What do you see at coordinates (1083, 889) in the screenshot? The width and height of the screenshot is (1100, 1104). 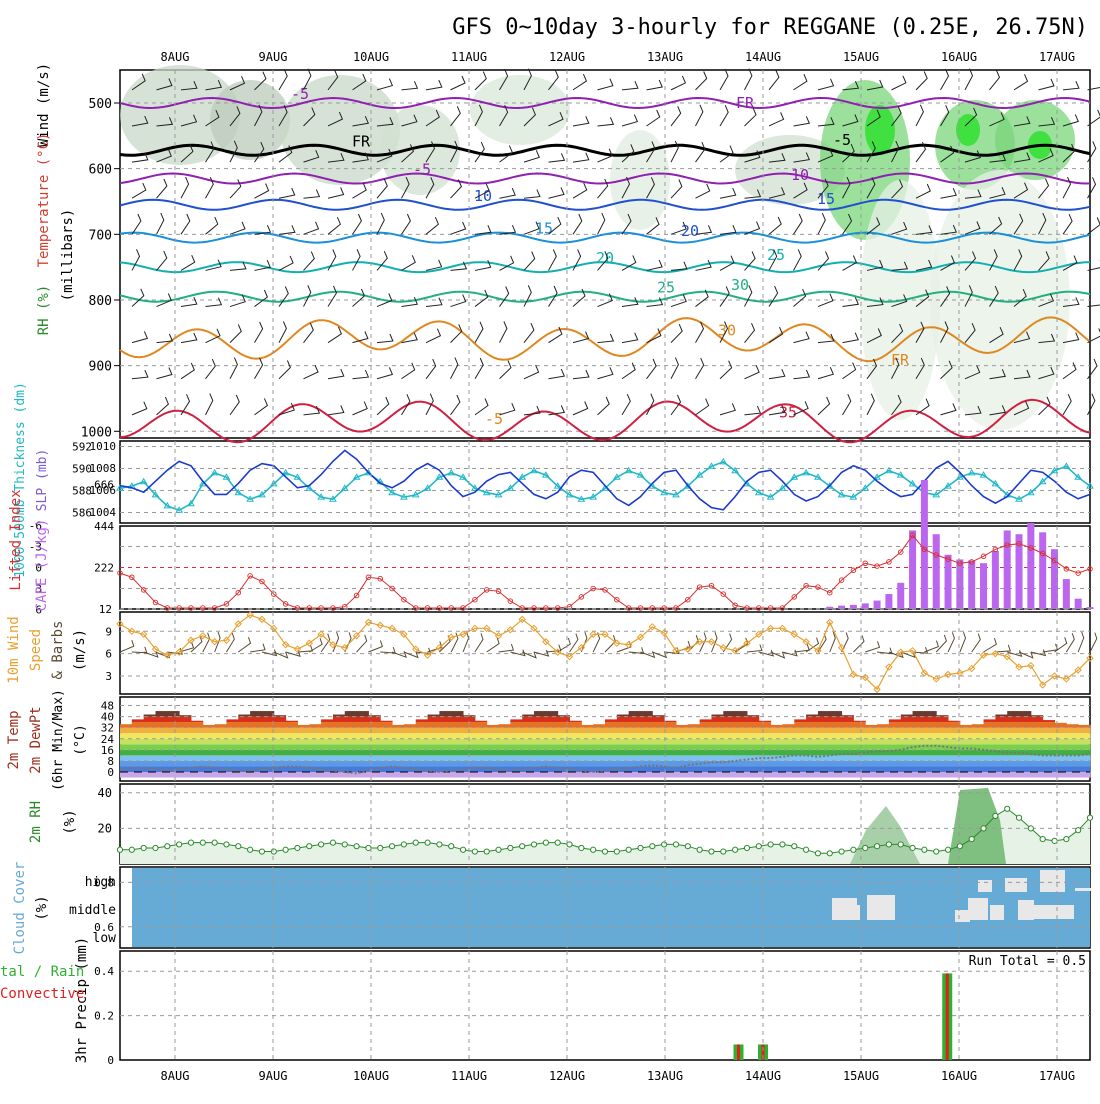 I see `cloud-cell` at bounding box center [1083, 889].